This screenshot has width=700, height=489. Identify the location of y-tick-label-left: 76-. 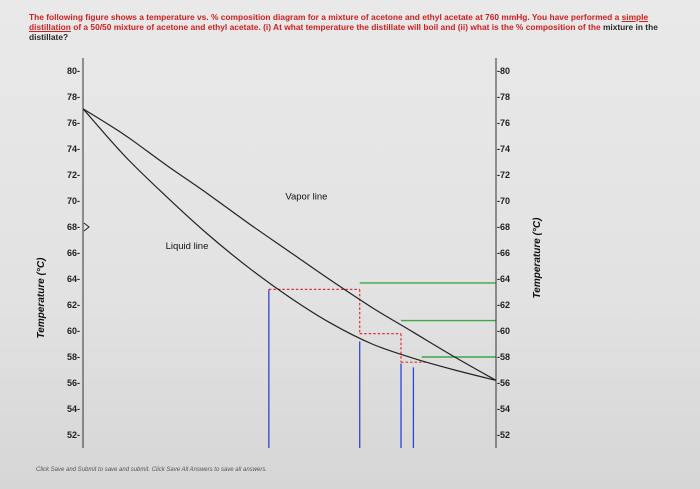
(73, 123).